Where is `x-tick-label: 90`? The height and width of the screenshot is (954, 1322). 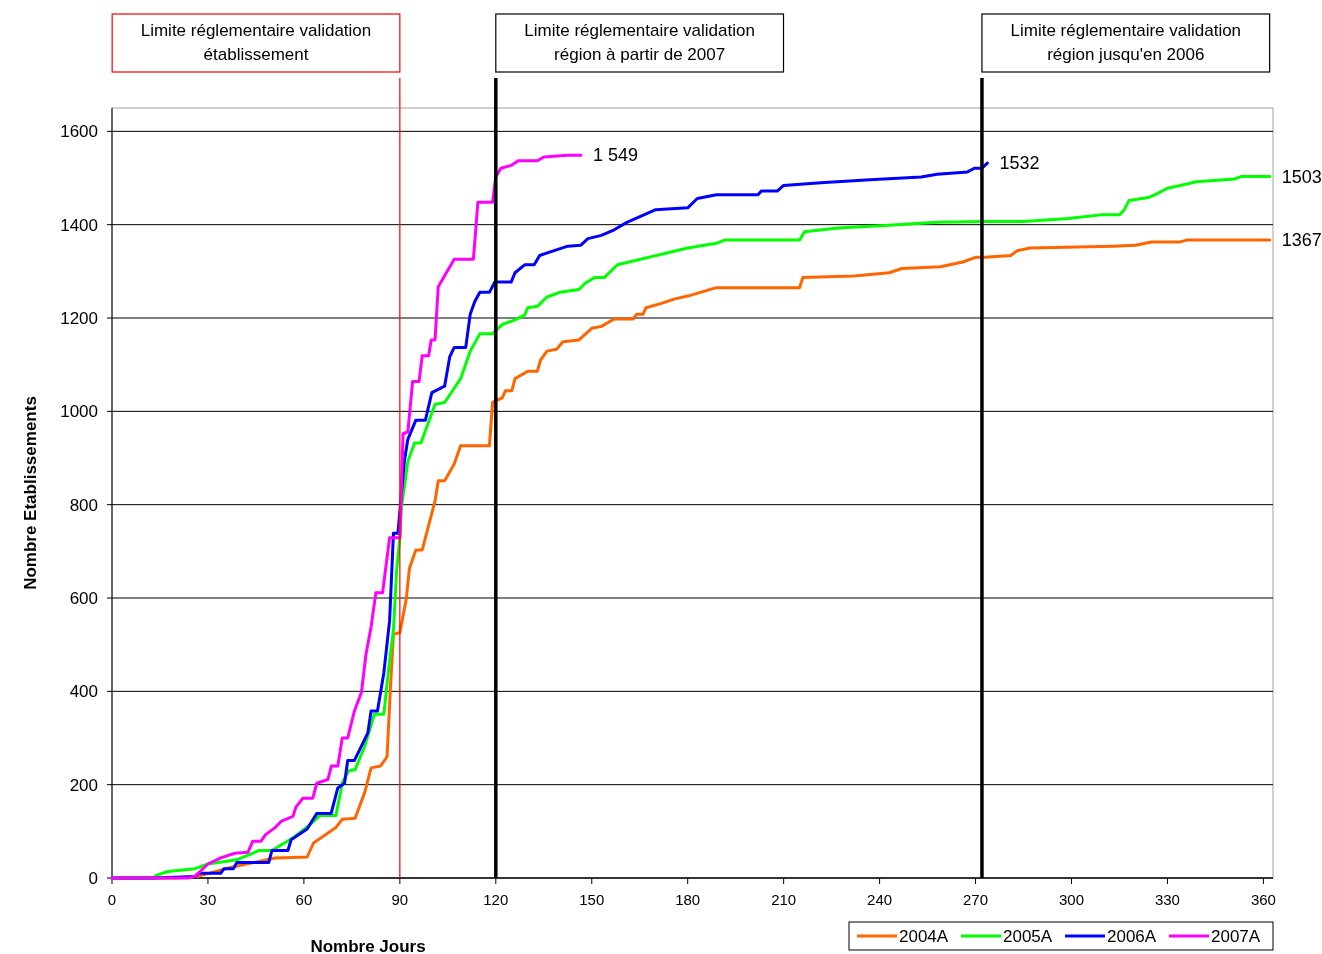
x-tick-label: 90 is located at coordinates (400, 899).